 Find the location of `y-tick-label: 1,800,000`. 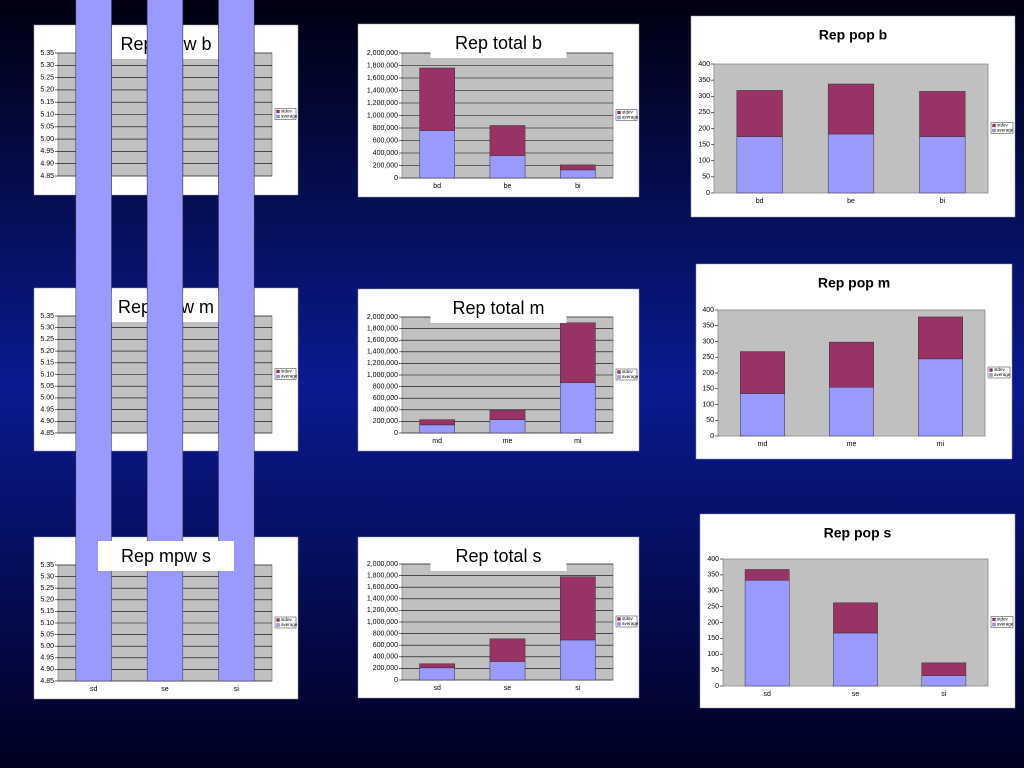

y-tick-label: 1,800,000 is located at coordinates (382, 575).